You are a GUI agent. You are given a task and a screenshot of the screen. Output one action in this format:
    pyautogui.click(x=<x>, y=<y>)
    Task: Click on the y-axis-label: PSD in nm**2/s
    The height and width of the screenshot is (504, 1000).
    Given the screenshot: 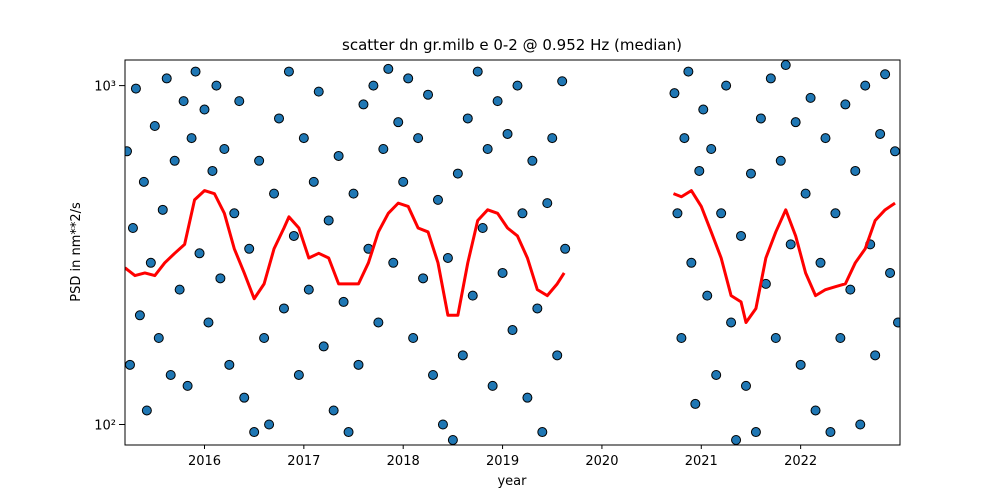 What is the action you would take?
    pyautogui.click(x=76, y=252)
    